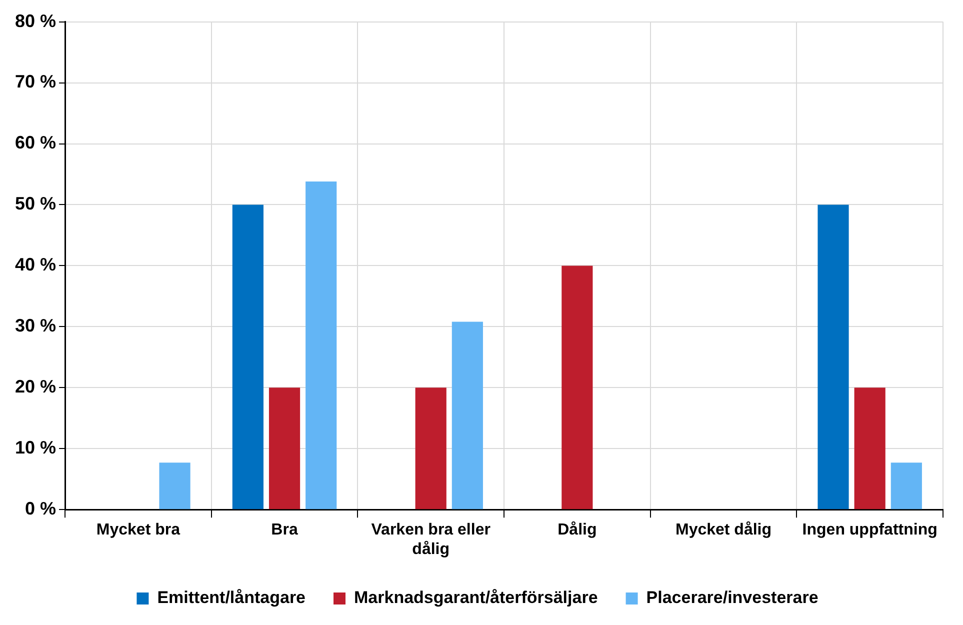 The width and height of the screenshot is (963, 625). What do you see at coordinates (35, 20) in the screenshot?
I see `y-tick-label: 80 %` at bounding box center [35, 20].